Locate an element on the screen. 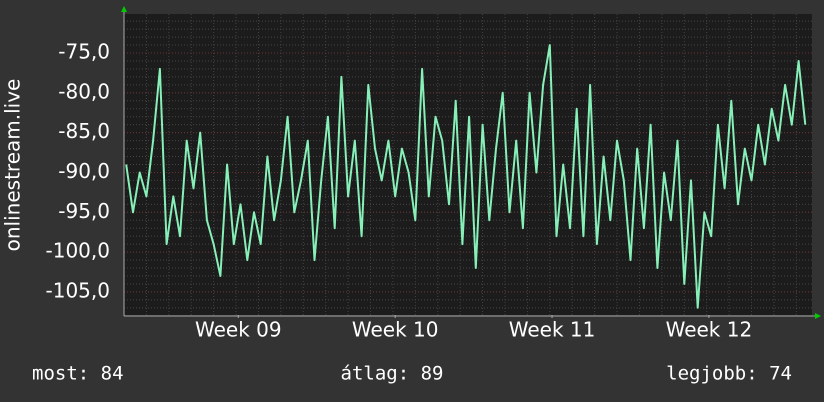  y-axis-label: onlinestream.live is located at coordinates (13, 165).